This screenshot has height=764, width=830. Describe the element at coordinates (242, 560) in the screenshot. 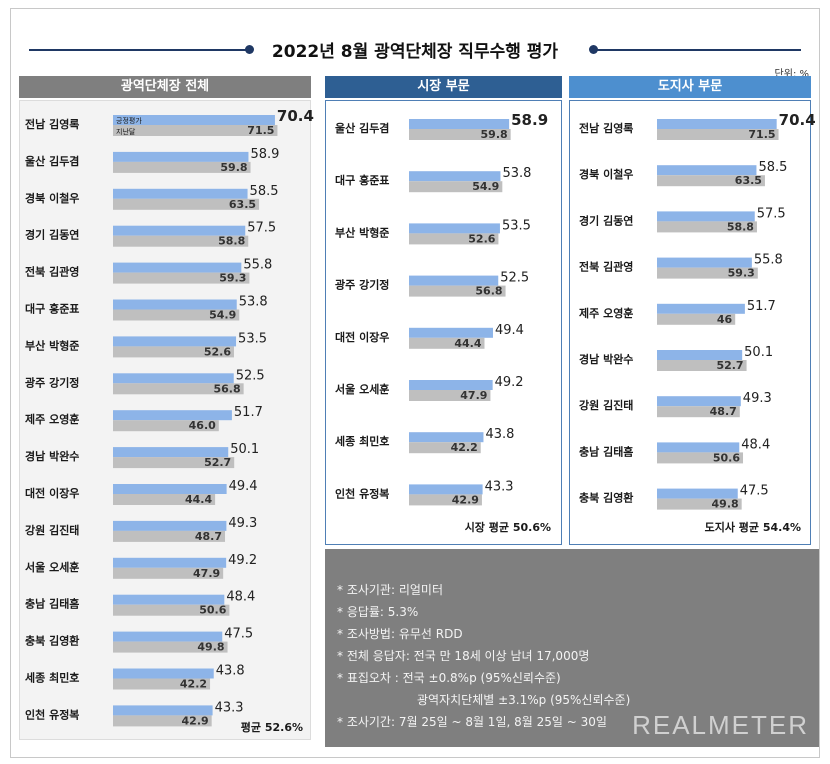

I see `value-label-current: 49.2` at that location.